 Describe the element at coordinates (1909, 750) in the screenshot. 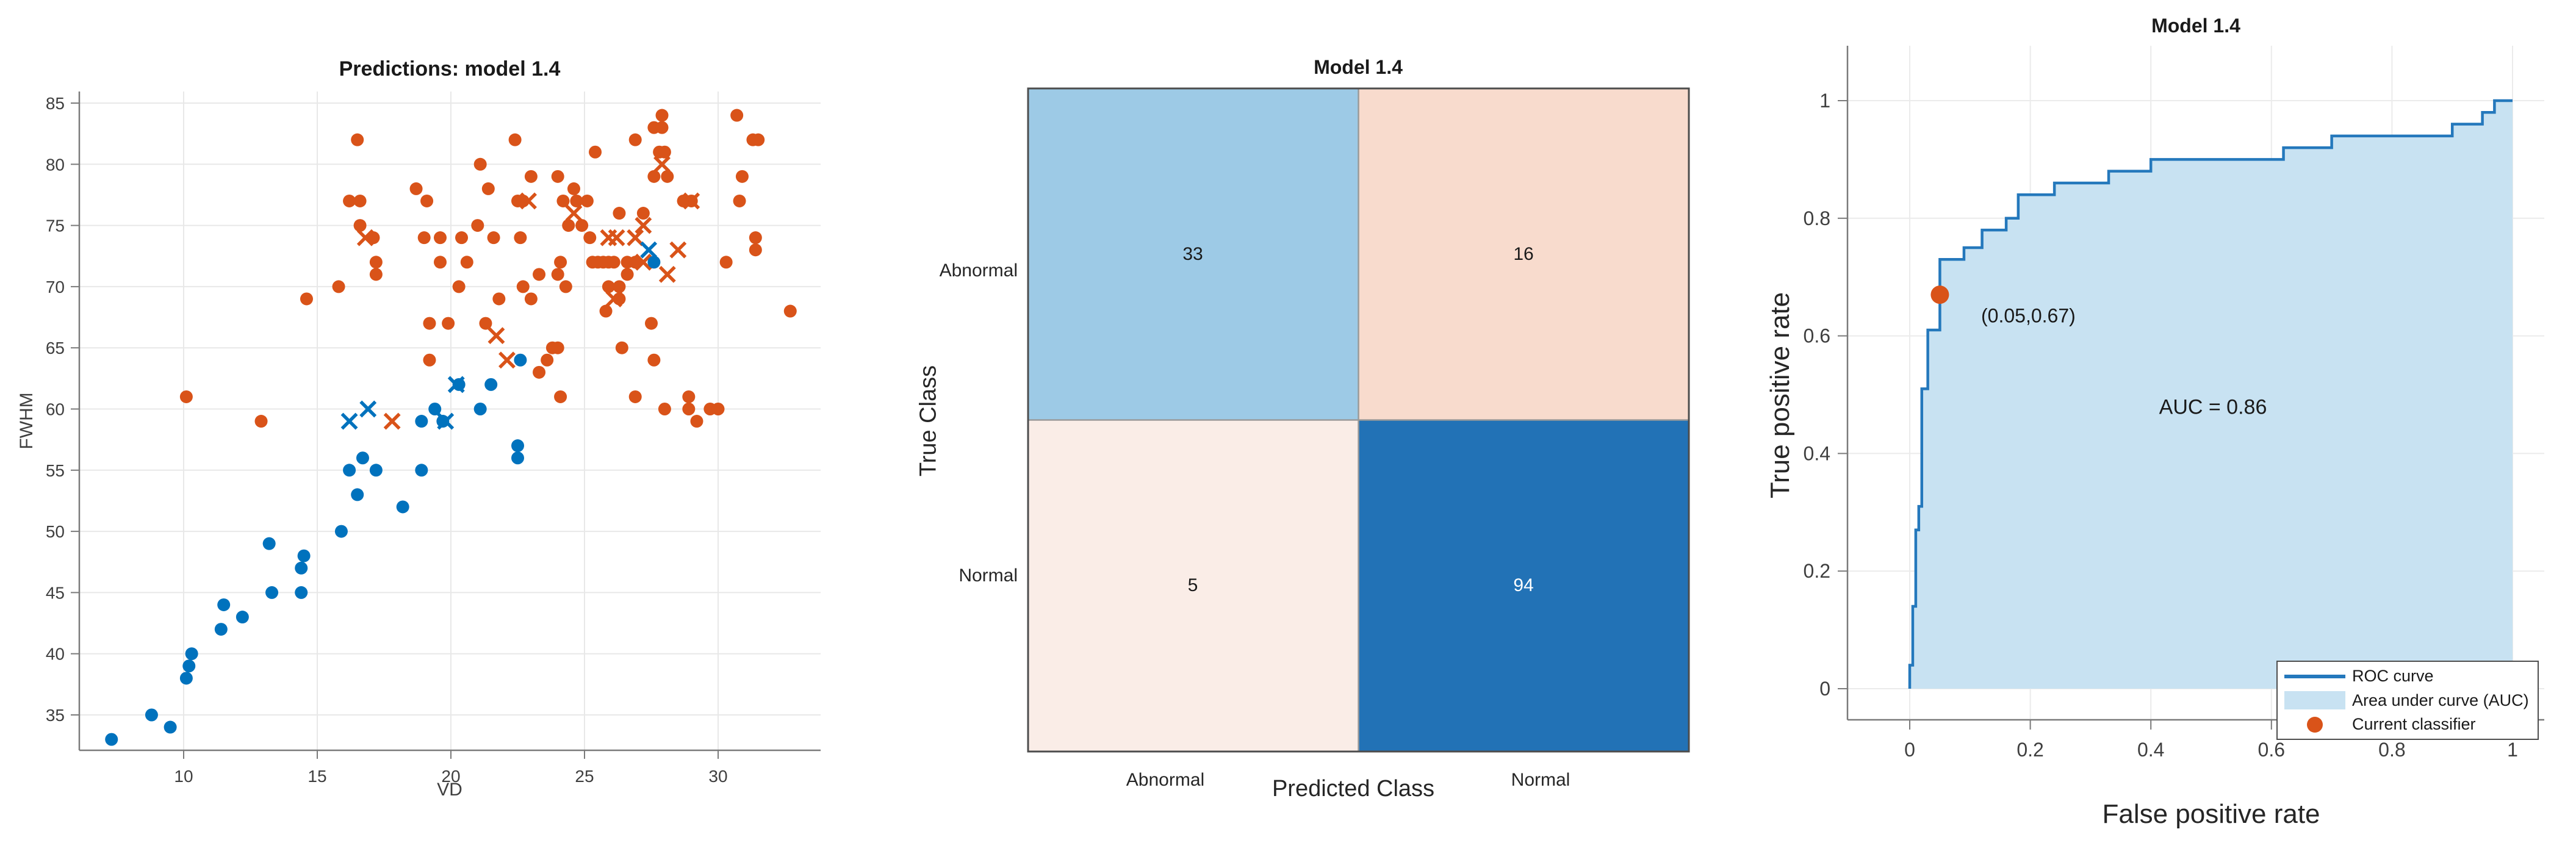

I see `tick-label: 0` at that location.